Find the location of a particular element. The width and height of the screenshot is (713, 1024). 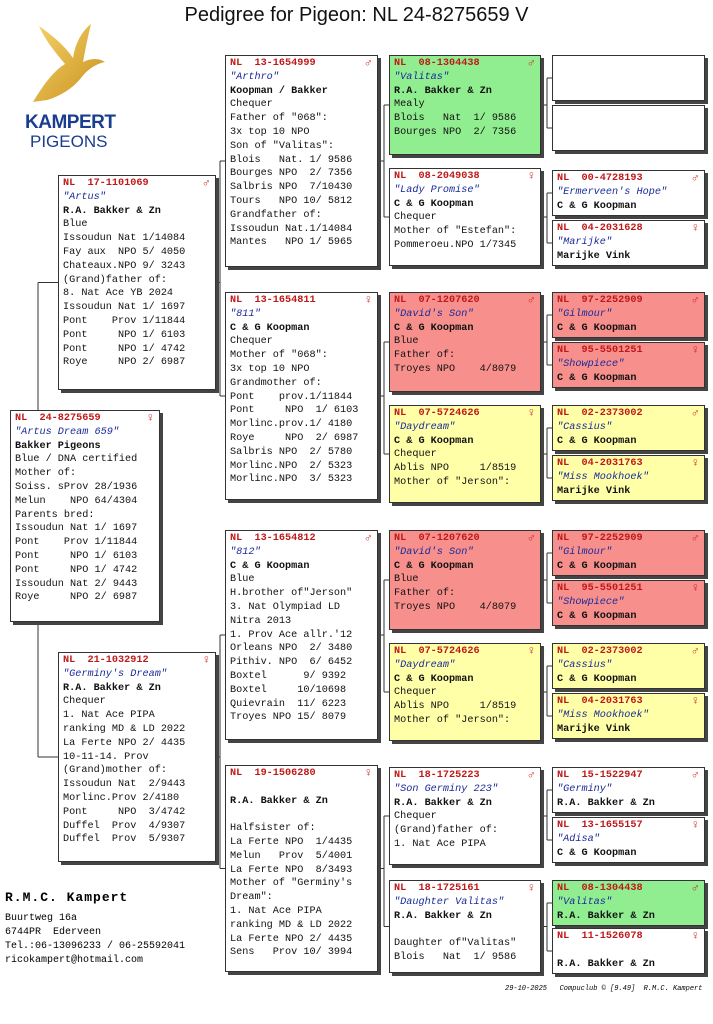

pigeon-name: "Daughter Valitas" is located at coordinates (449, 902).